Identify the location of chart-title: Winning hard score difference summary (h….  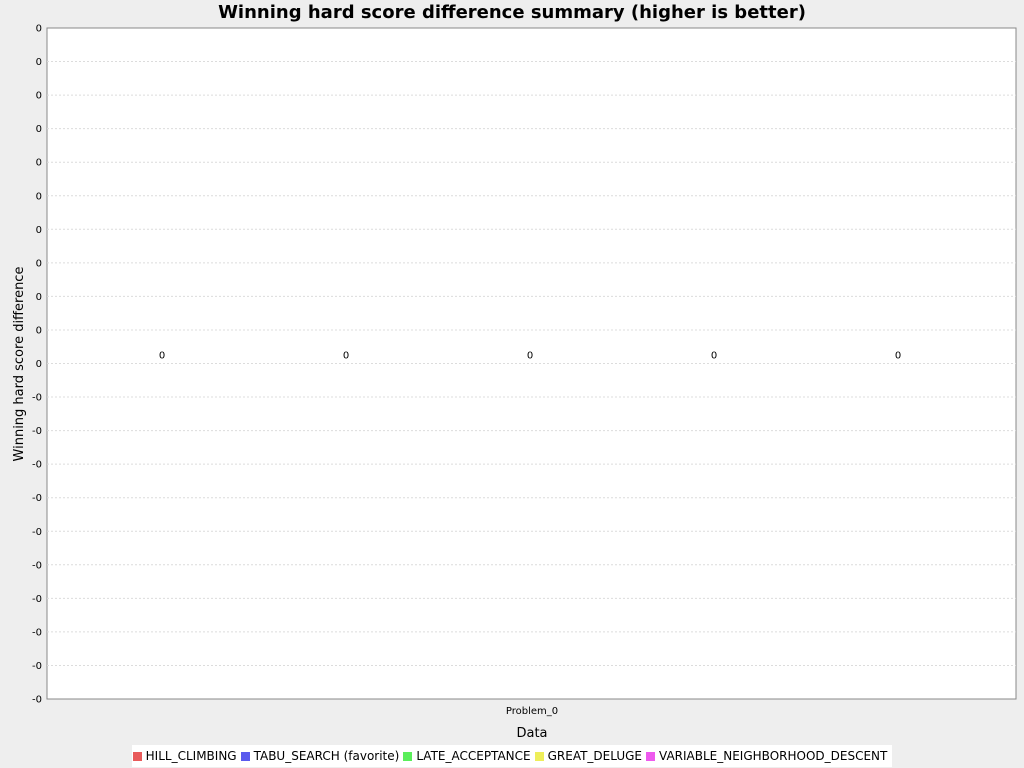
(512, 12).